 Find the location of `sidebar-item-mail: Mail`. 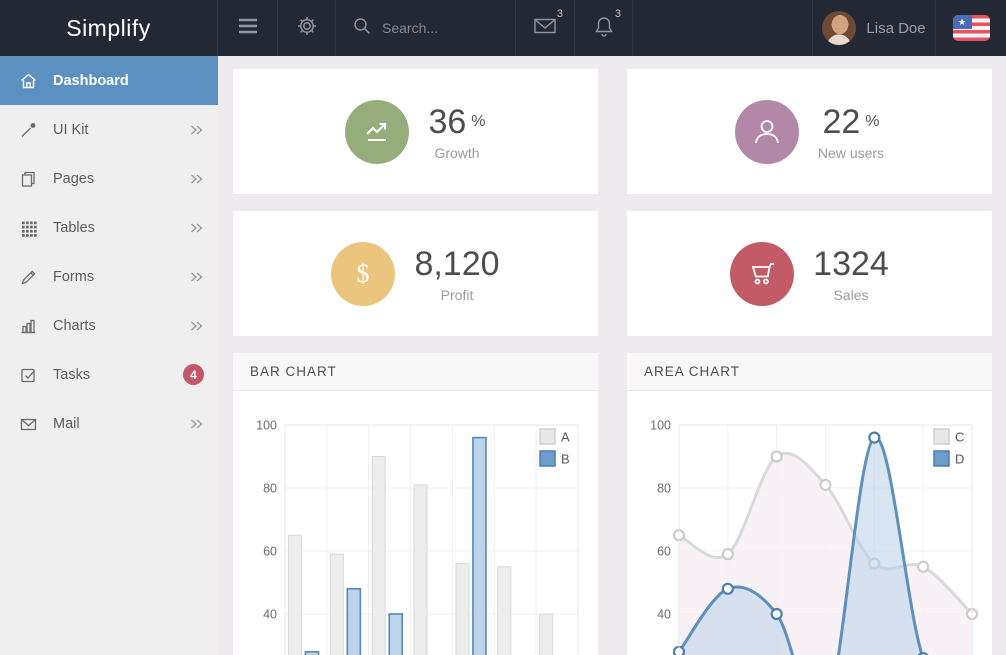

sidebar-item-mail: Mail is located at coordinates (109, 423).